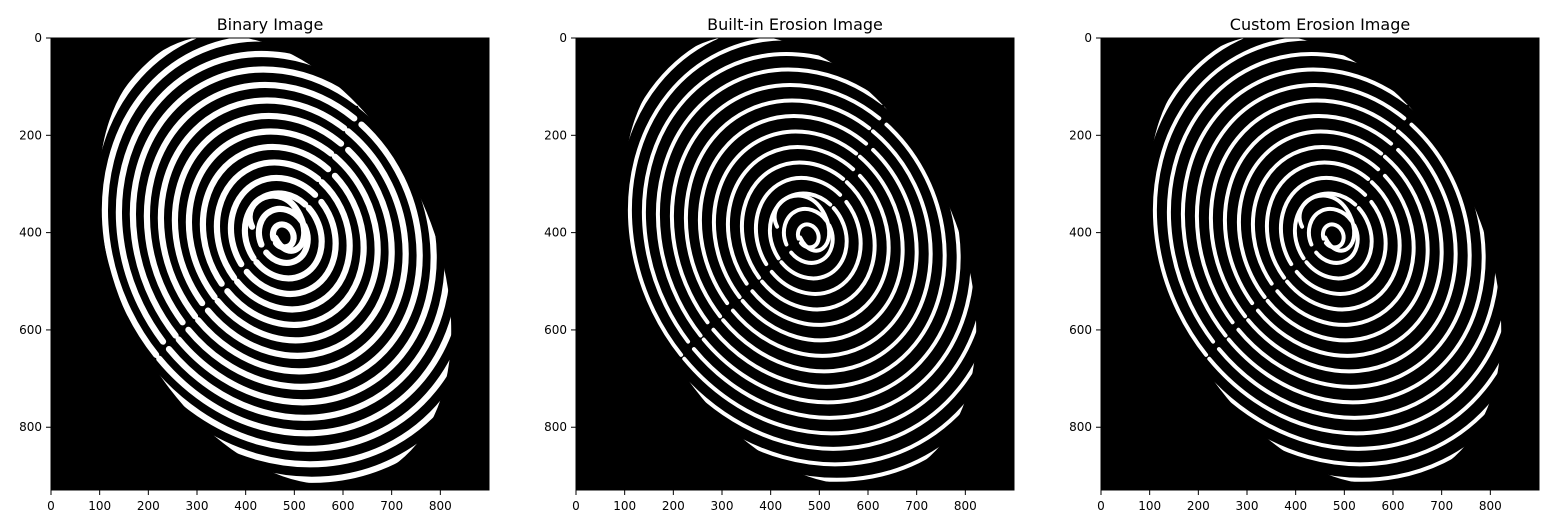 The width and height of the screenshot is (1558, 525). Describe the element at coordinates (795, 24) in the screenshot. I see `panel-title: Built-in Erosion Image` at that location.